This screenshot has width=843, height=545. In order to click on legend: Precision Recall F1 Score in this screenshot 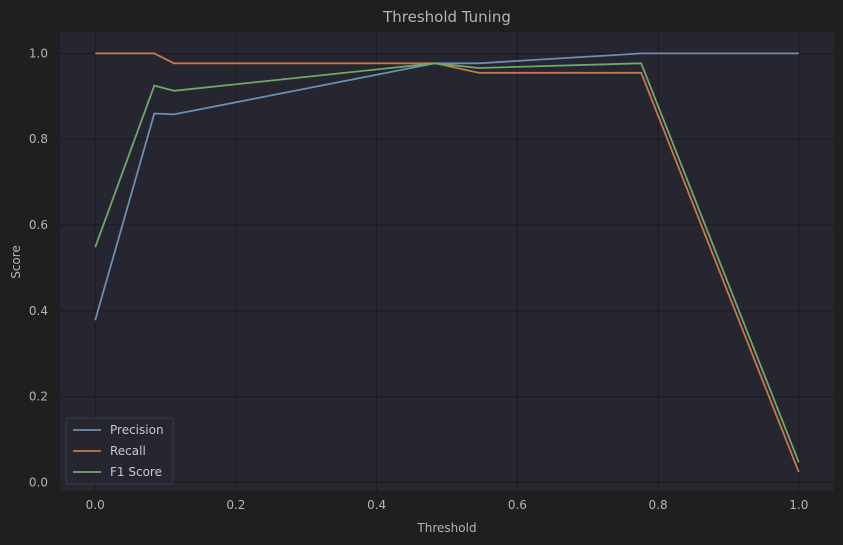, I will do `click(119, 451)`.